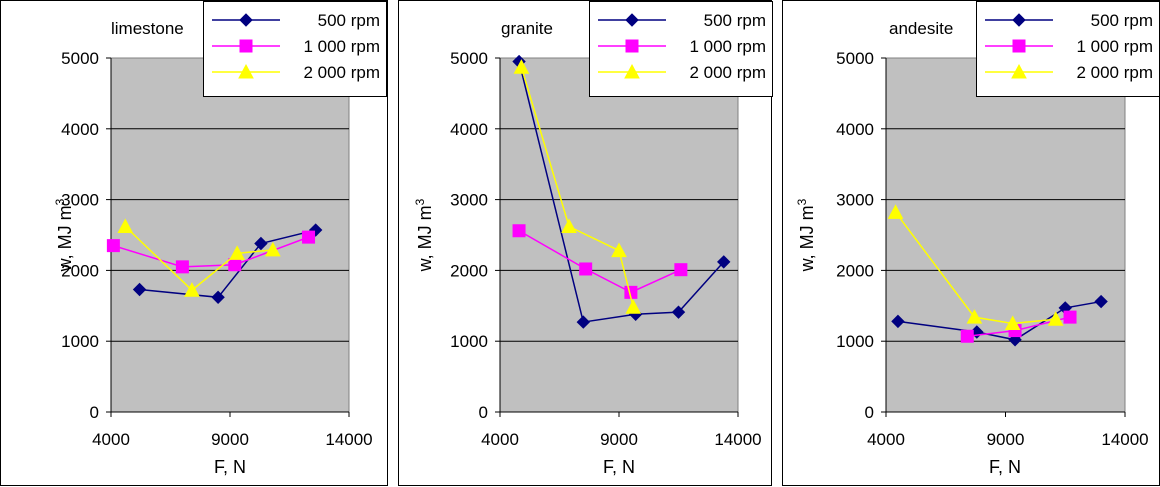  I want to click on panel-title: andesite, so click(921, 28).